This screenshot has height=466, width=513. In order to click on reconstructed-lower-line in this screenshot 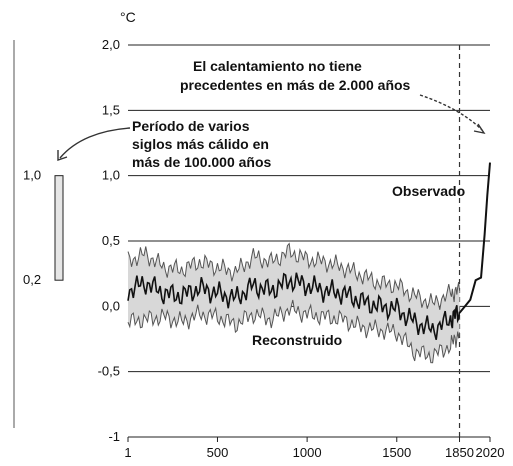, I will do `click(294, 331)`.